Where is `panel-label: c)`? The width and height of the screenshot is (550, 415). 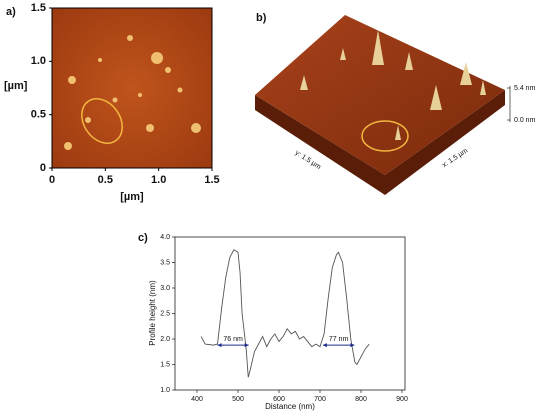 panel-label: c) is located at coordinates (143, 238).